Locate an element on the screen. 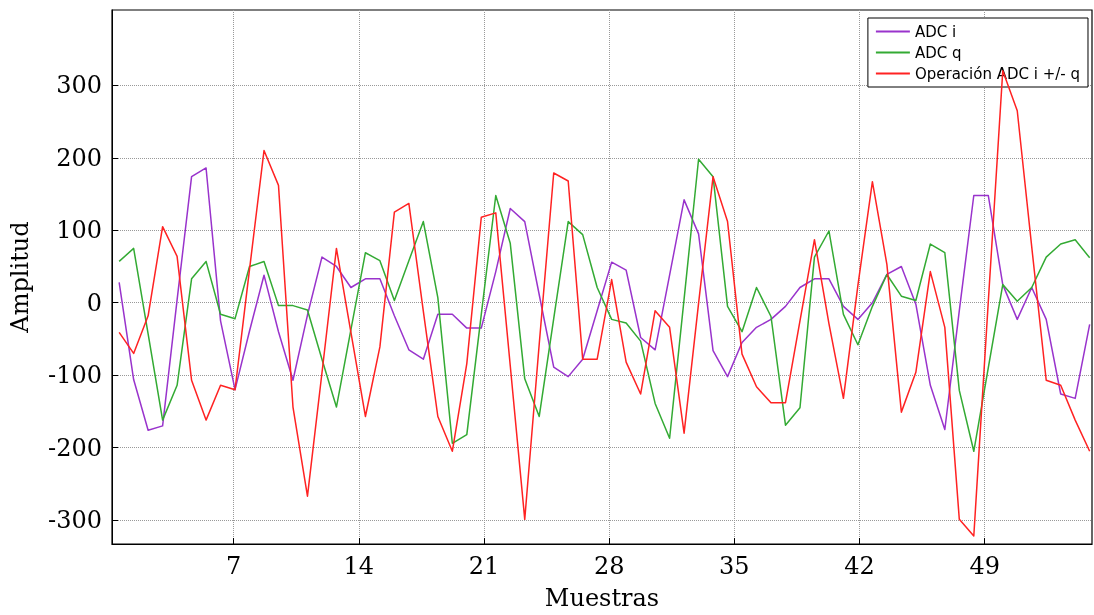  x-tick-label: 7 is located at coordinates (233, 566).